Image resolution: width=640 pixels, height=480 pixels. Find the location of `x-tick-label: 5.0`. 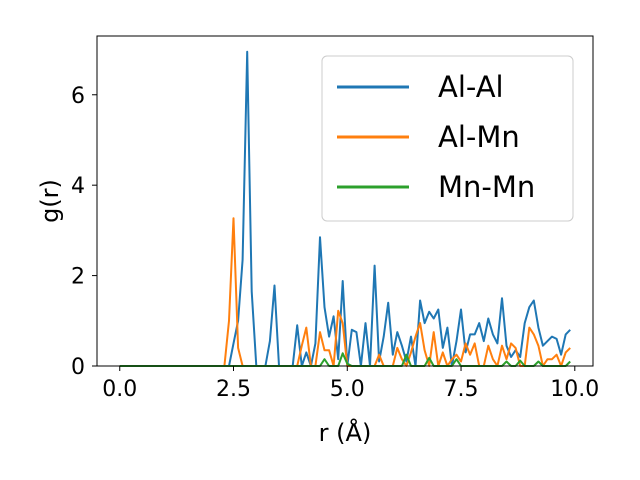

x-tick-label: 5.0 is located at coordinates (347, 389).